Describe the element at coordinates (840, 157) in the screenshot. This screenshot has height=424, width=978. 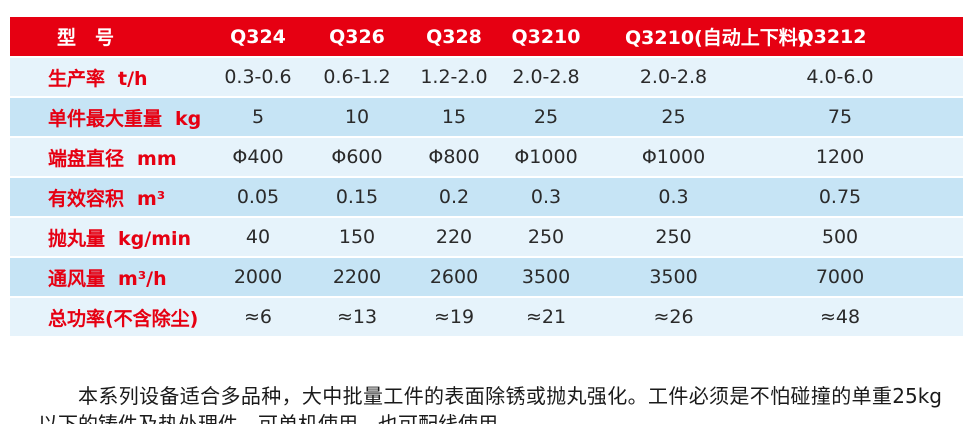
I see `cell-value: 1200` at that location.